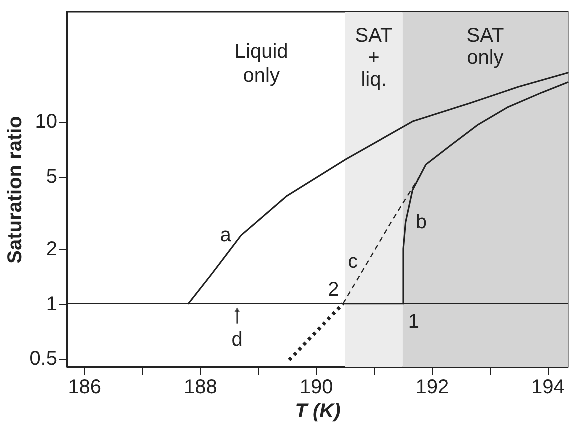 The height and width of the screenshot is (426, 574). I want to click on band-label: SAT + liq., so click(374, 58).